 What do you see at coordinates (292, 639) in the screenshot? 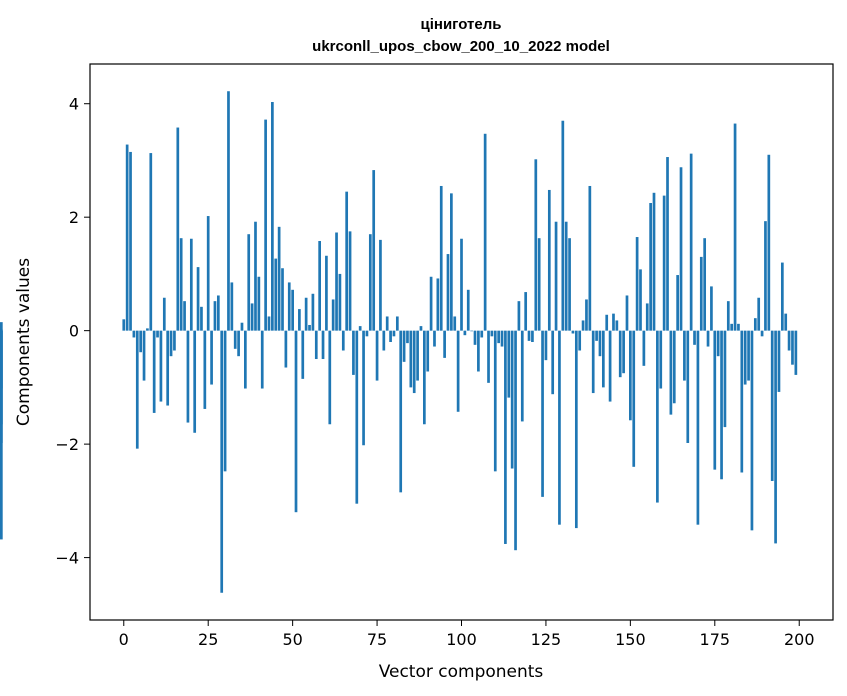
I see `x-tick-label: 50` at bounding box center [292, 639].